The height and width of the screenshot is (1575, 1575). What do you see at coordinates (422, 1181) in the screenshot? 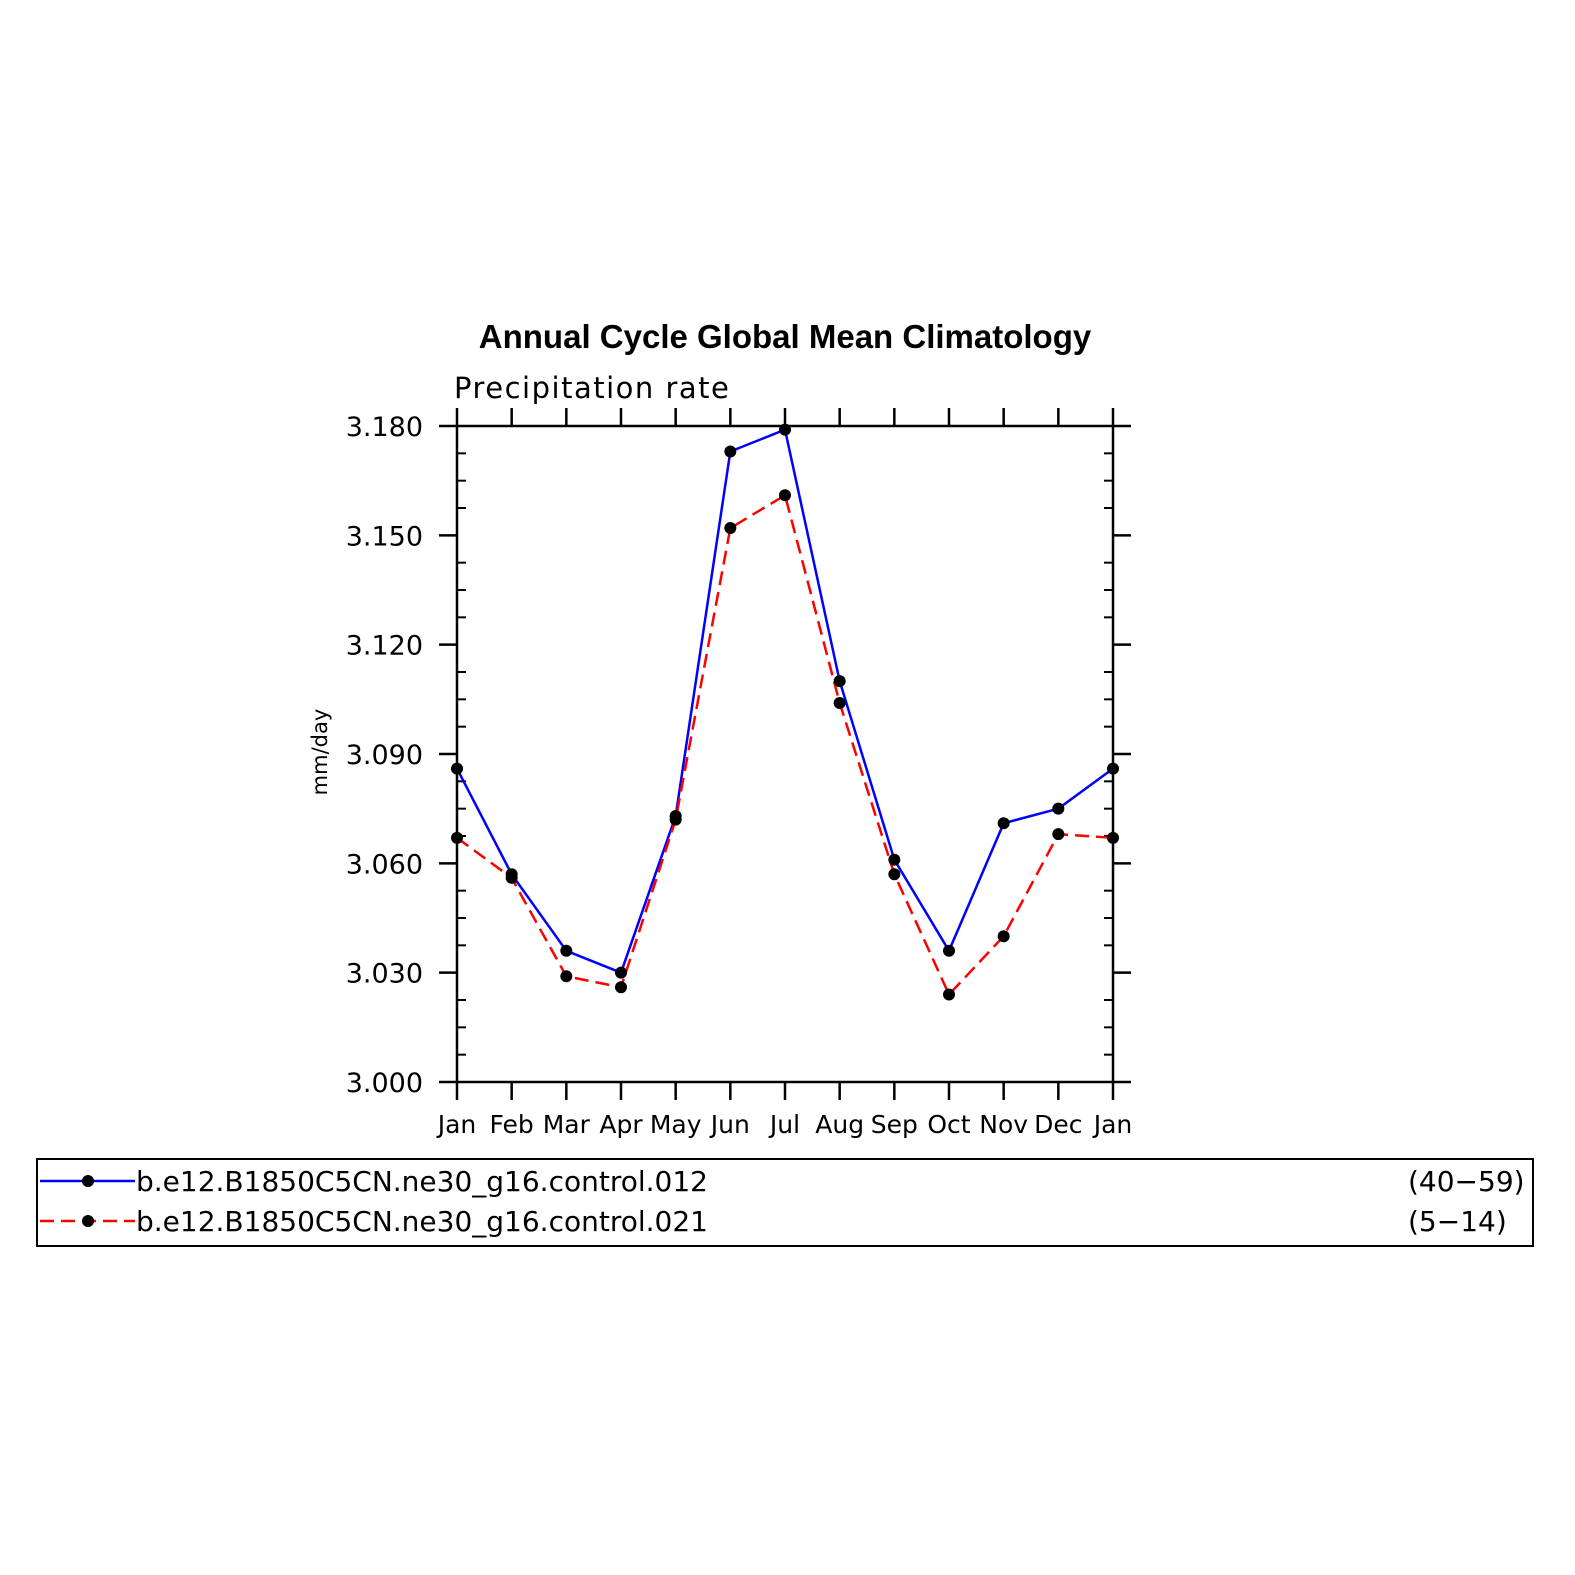
I see `legend-series-name: b.e12.B1850C5CN.ne30_g16.control.012` at bounding box center [422, 1181].